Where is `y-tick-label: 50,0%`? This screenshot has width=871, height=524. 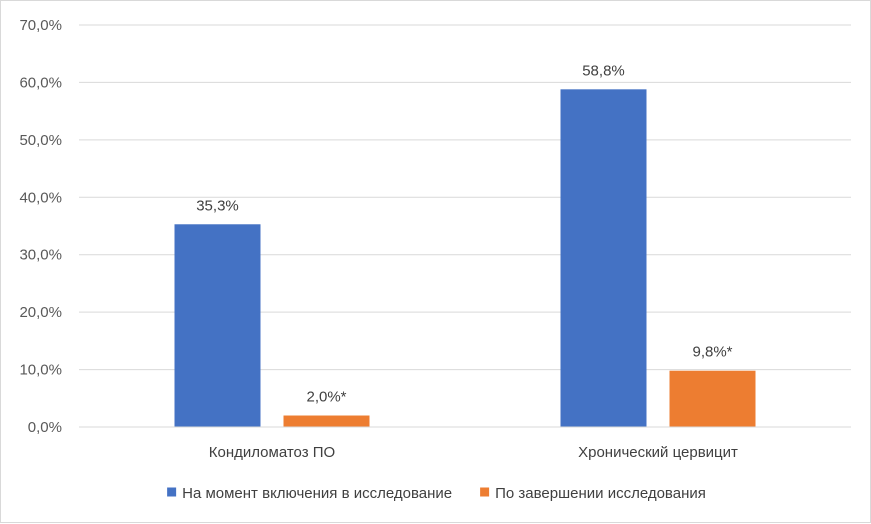
y-tick-label: 50,0% is located at coordinates (40, 140).